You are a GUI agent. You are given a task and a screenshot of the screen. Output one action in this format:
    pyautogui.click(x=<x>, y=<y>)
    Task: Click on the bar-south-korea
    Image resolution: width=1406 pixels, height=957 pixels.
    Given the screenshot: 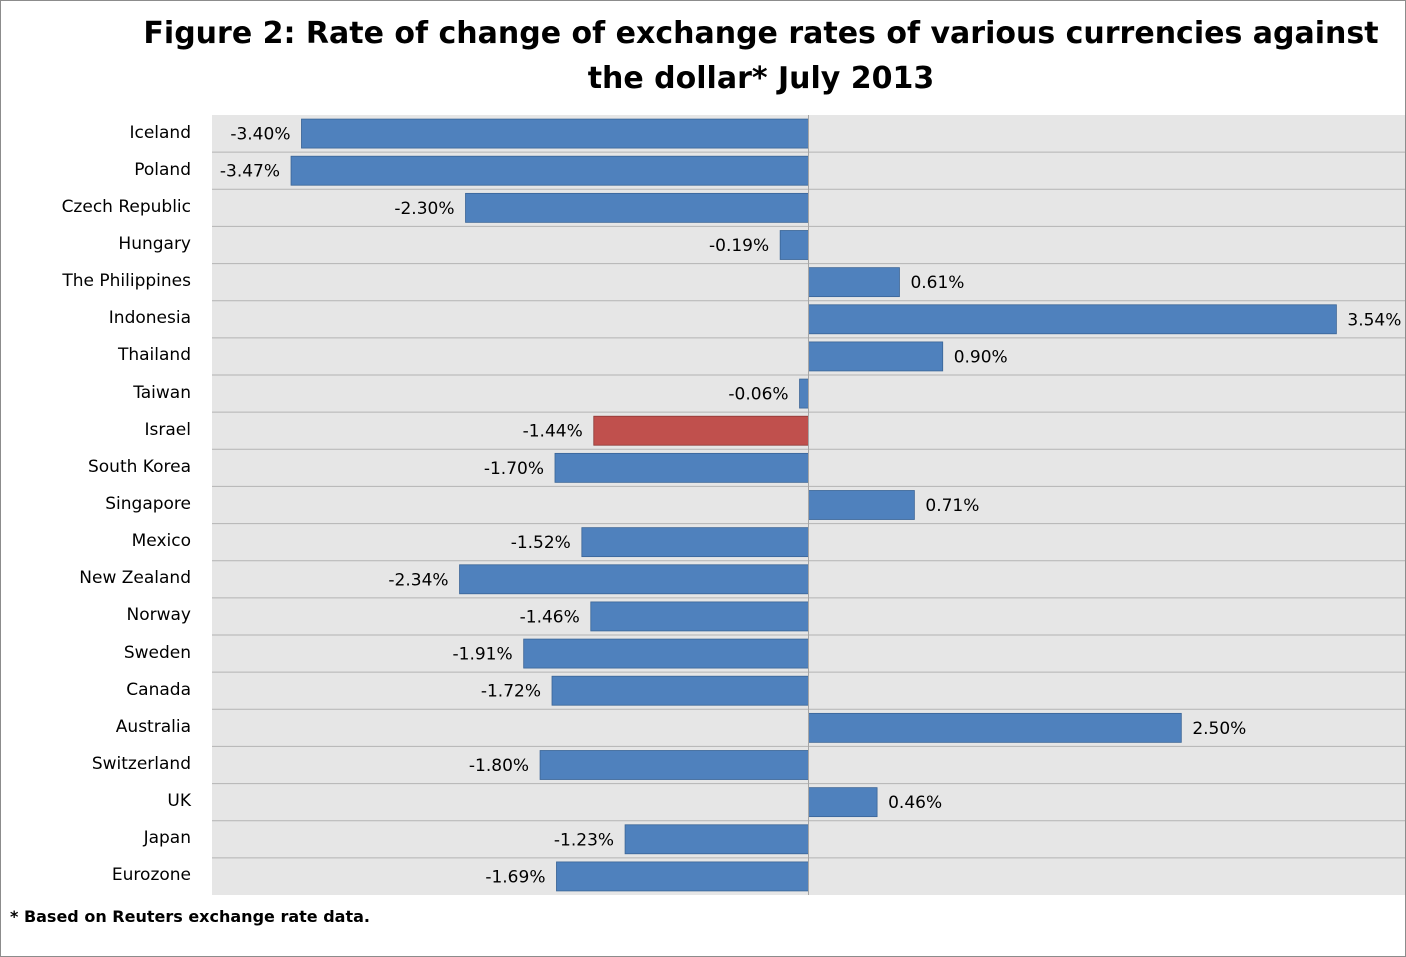 What is the action you would take?
    pyautogui.click(x=681, y=467)
    